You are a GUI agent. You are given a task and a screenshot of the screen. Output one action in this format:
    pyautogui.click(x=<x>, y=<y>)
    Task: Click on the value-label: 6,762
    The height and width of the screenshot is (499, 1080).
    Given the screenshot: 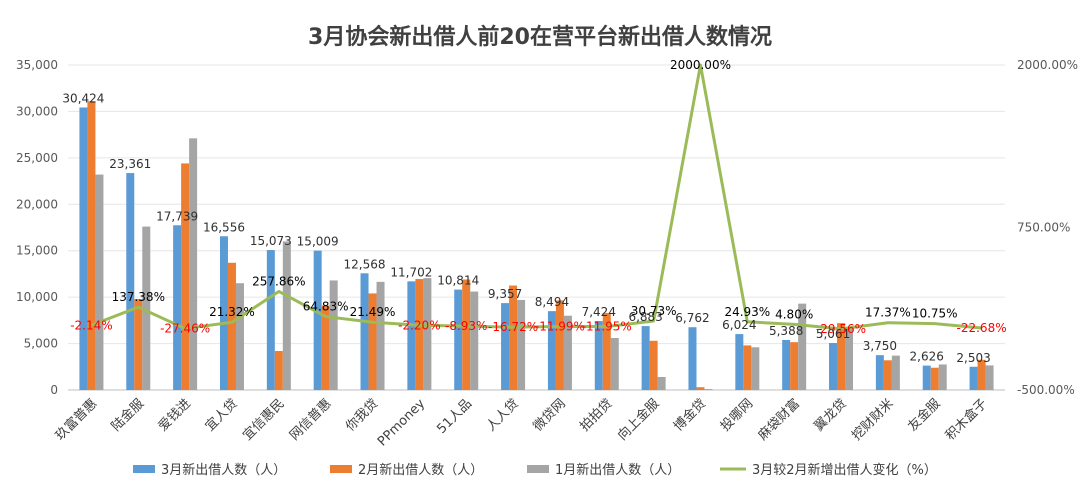 What is the action you would take?
    pyautogui.click(x=692, y=318)
    